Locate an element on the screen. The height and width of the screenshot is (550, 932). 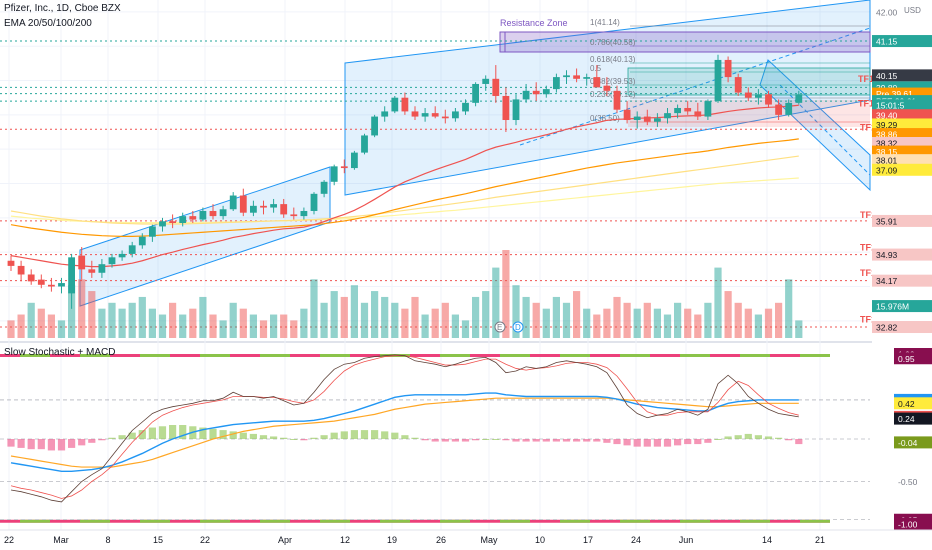
time-axis-label: 15 is located at coordinates (158, 540).